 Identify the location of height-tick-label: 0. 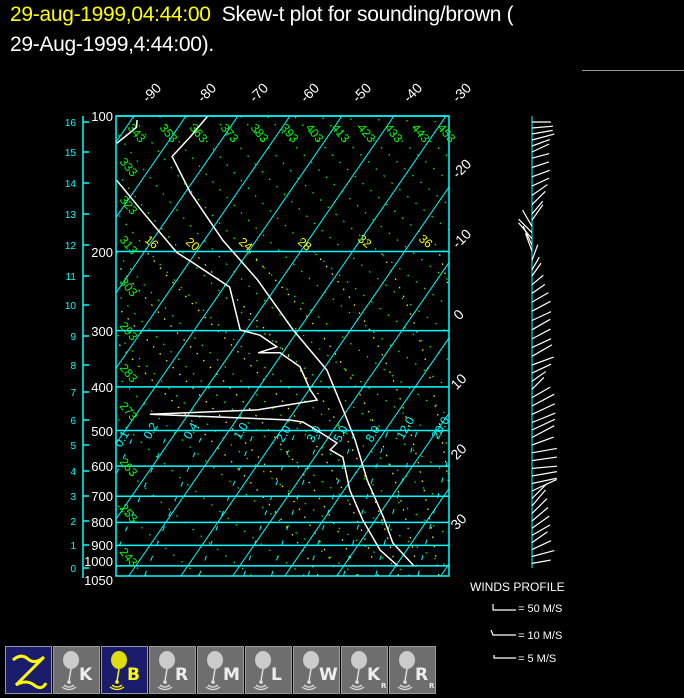
(73, 569).